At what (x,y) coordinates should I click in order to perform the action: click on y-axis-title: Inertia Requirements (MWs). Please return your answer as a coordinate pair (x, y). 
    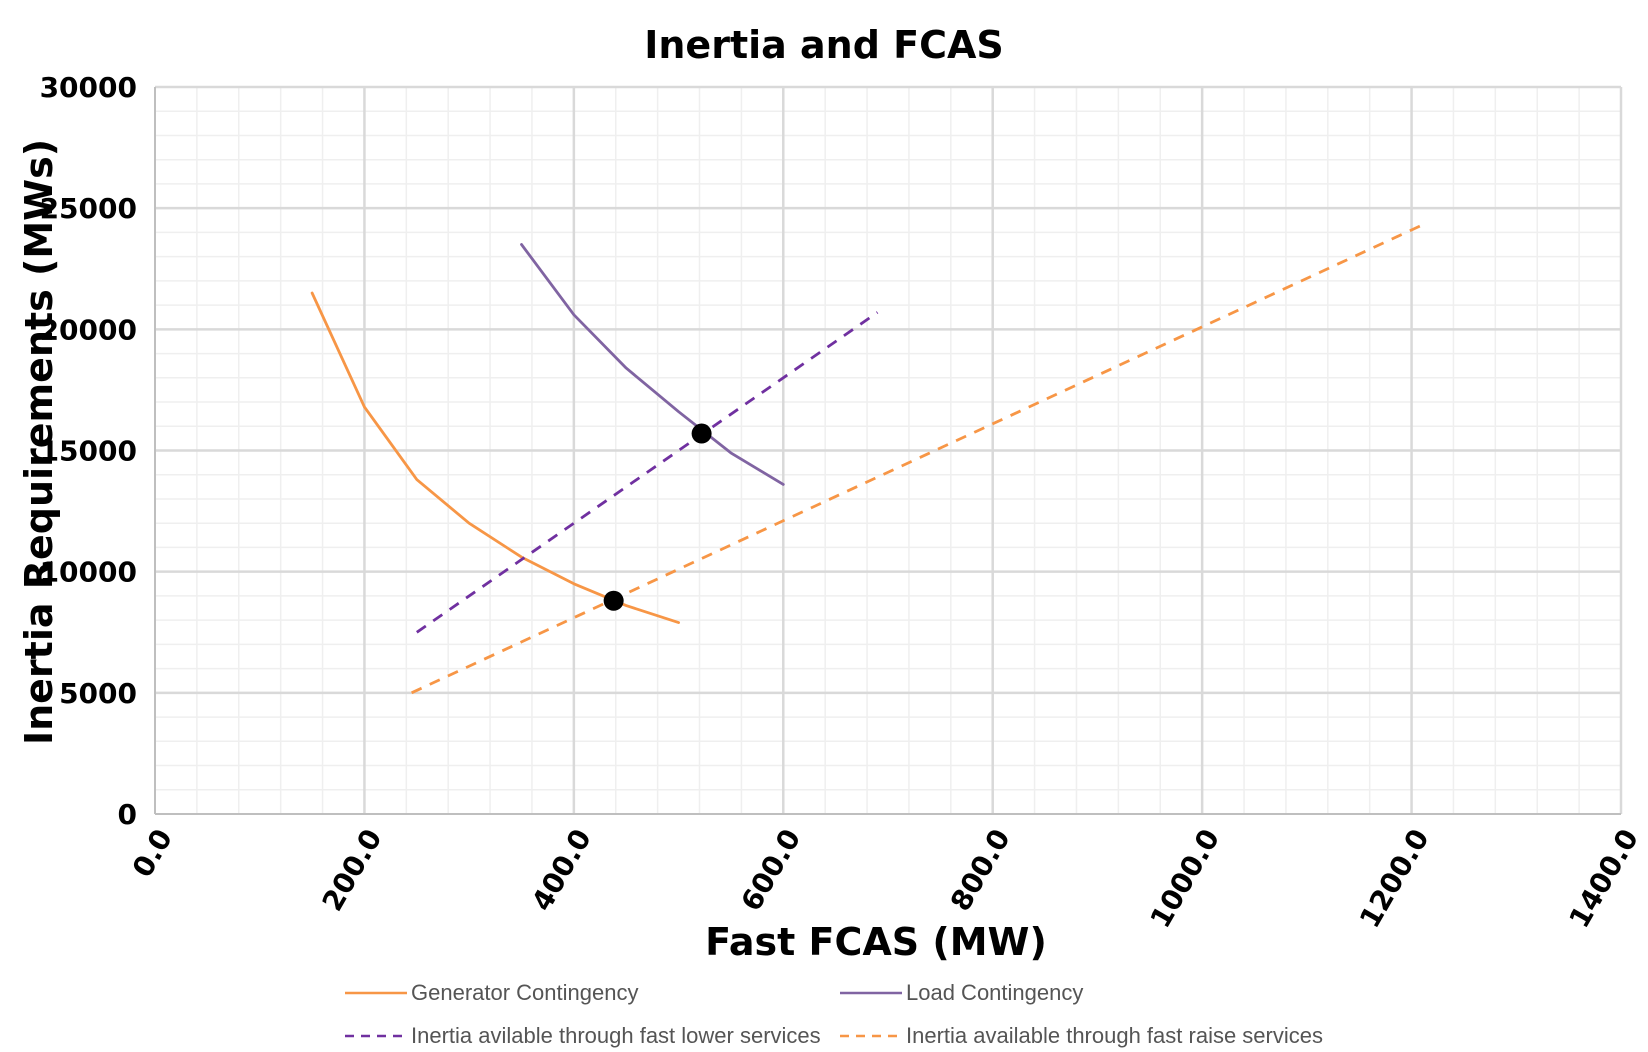
    Looking at the image, I should click on (39, 442).